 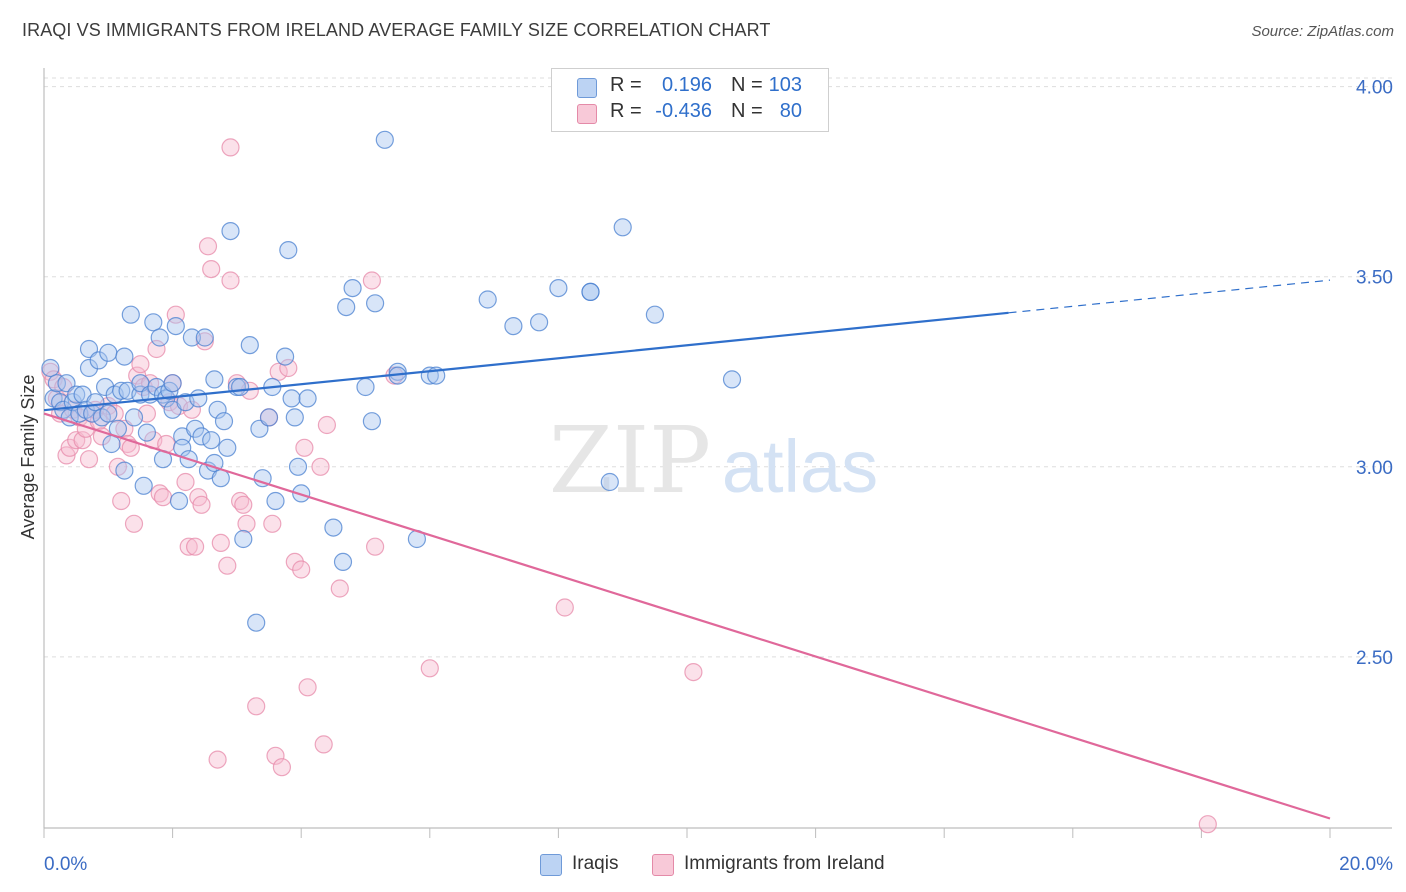 What do you see at coordinates (587, 114) in the screenshot?
I see `legend-swatch-pink` at bounding box center [587, 114].